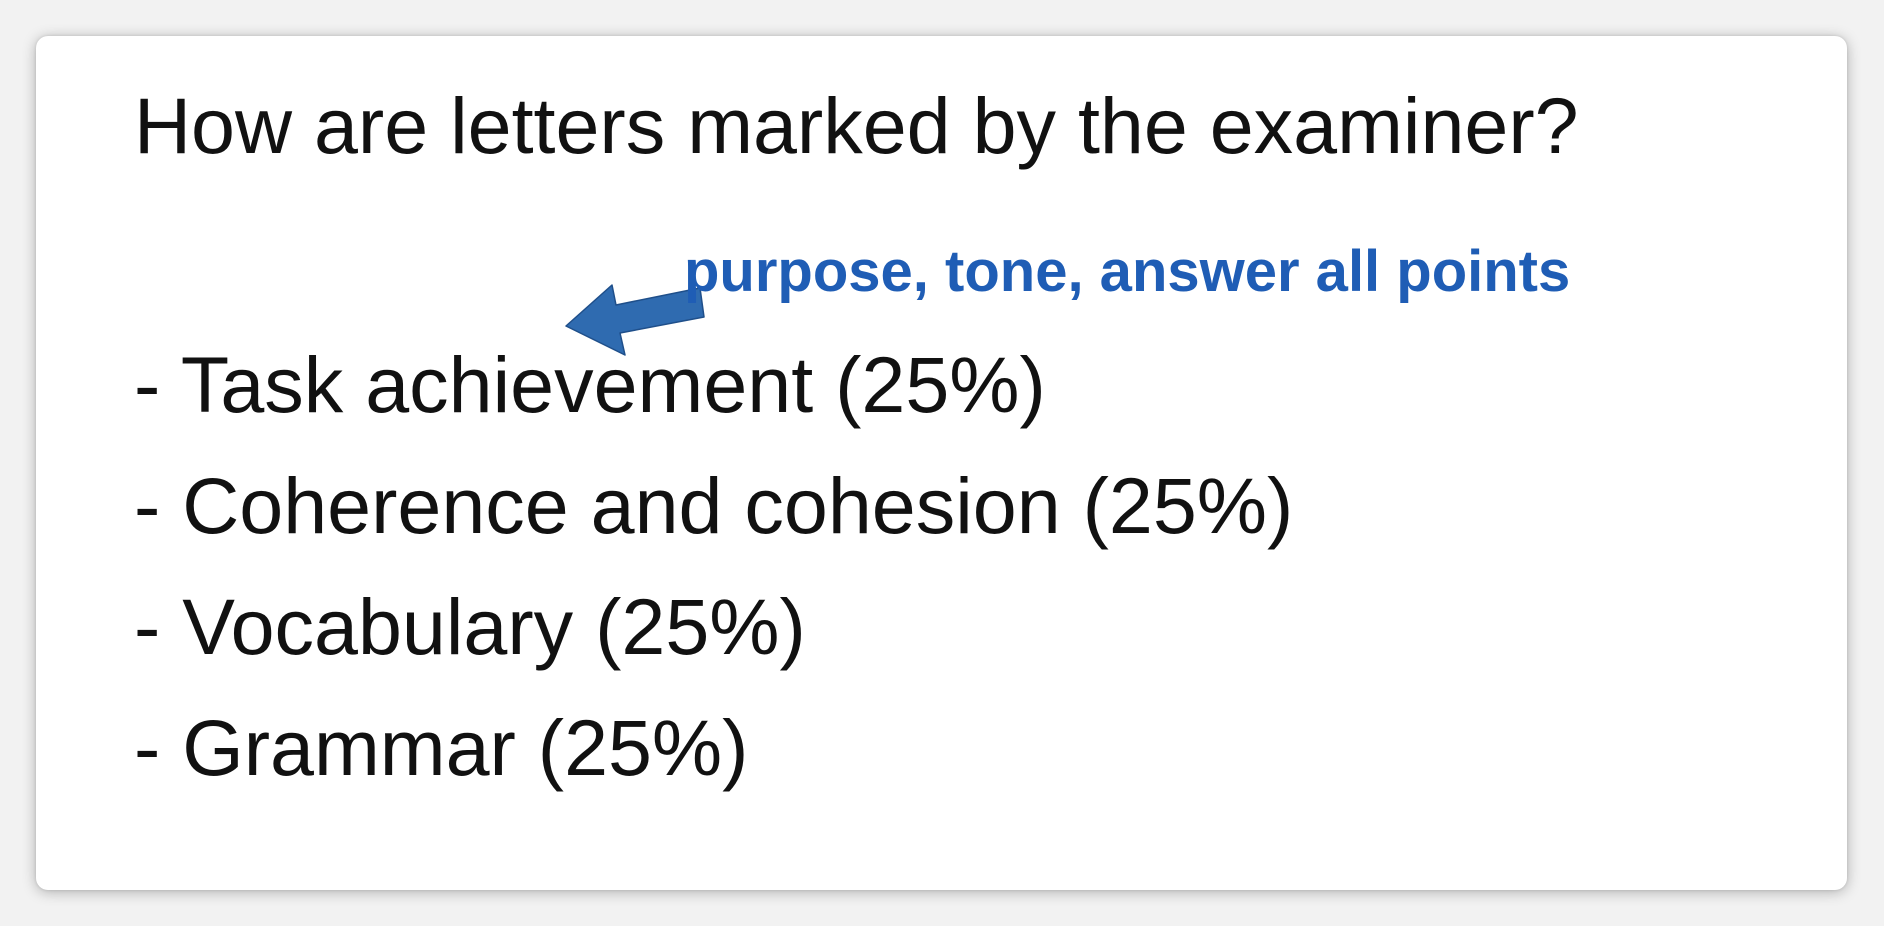 This screenshot has width=1884, height=926. Describe the element at coordinates (856, 125) in the screenshot. I see `slide-title: How are letters marked by the examiner?` at that location.